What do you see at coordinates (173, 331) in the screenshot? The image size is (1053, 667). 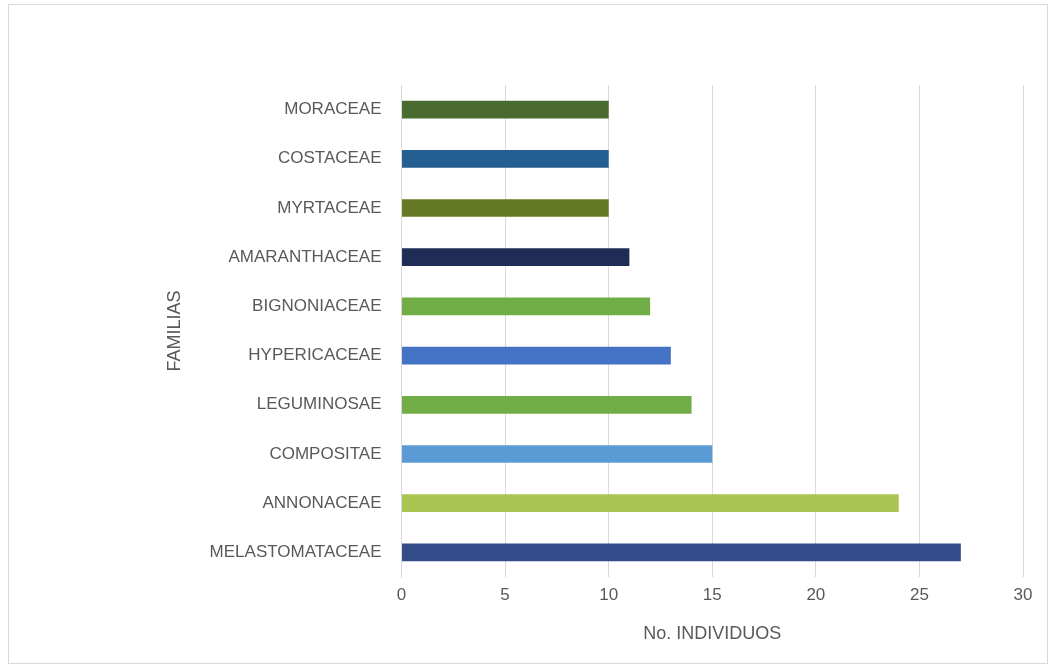 I see `y-axis-title: FAMILIAS` at bounding box center [173, 331].